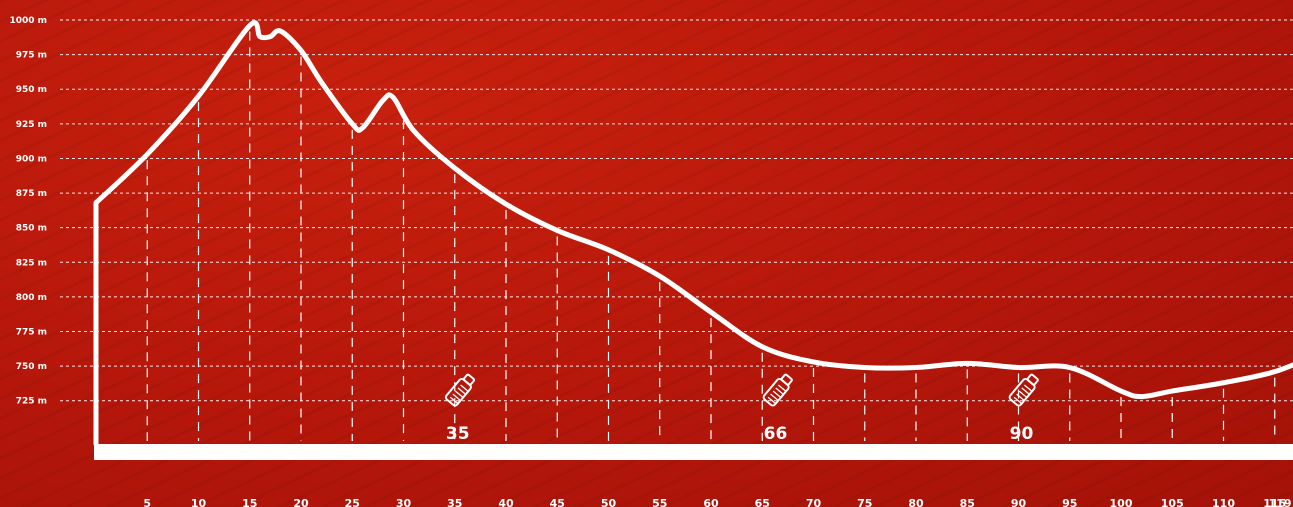 This screenshot has width=1293, height=507. What do you see at coordinates (741, 408) in the screenshot?
I see `aid-stations: 35 66 90` at bounding box center [741, 408].